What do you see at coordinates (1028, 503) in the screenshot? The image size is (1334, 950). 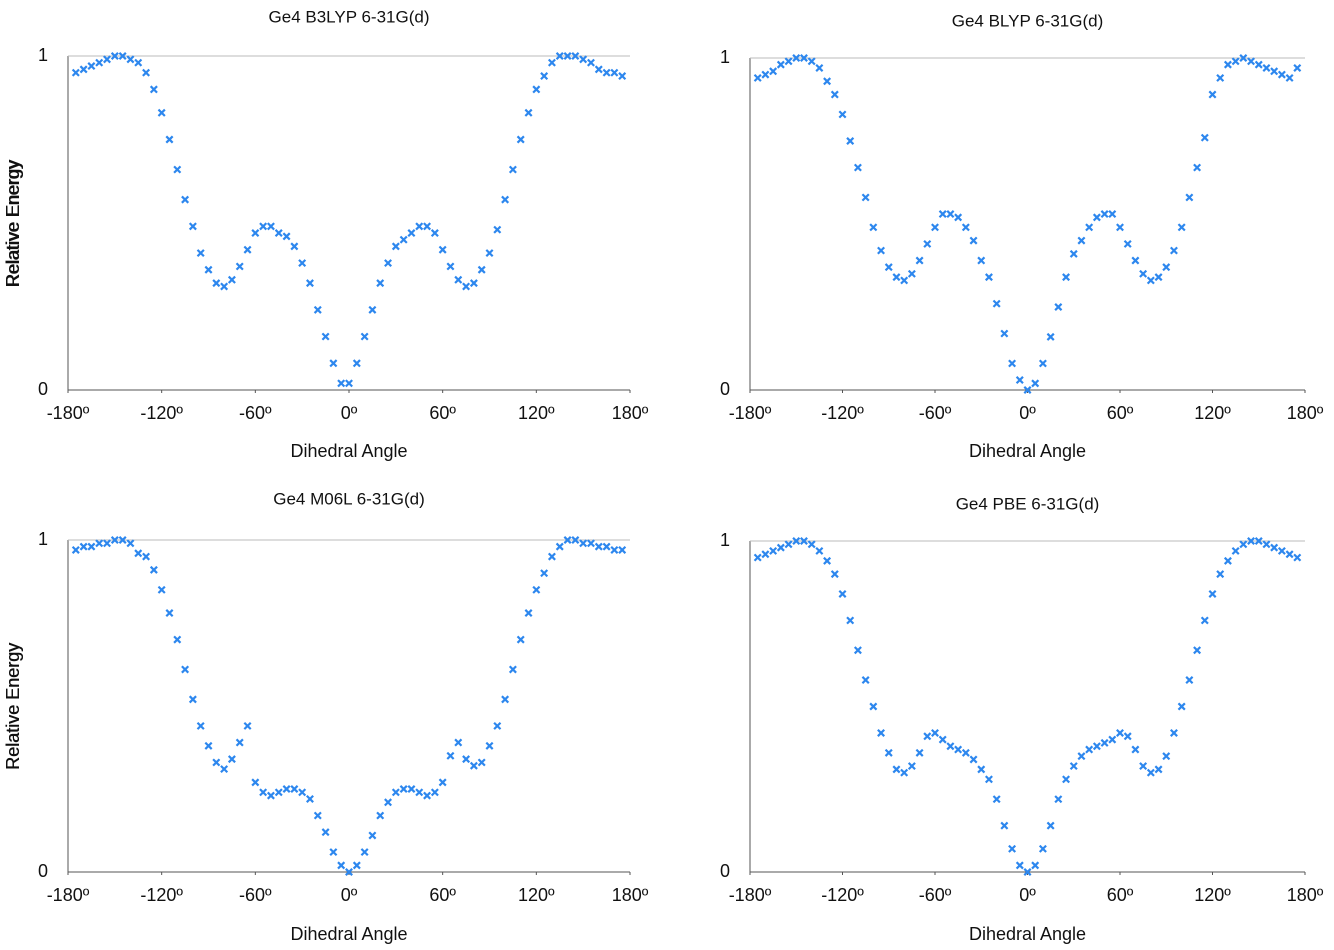 I see `chart-title: Ge4 PBE 6-31G(d)` at bounding box center [1028, 503].